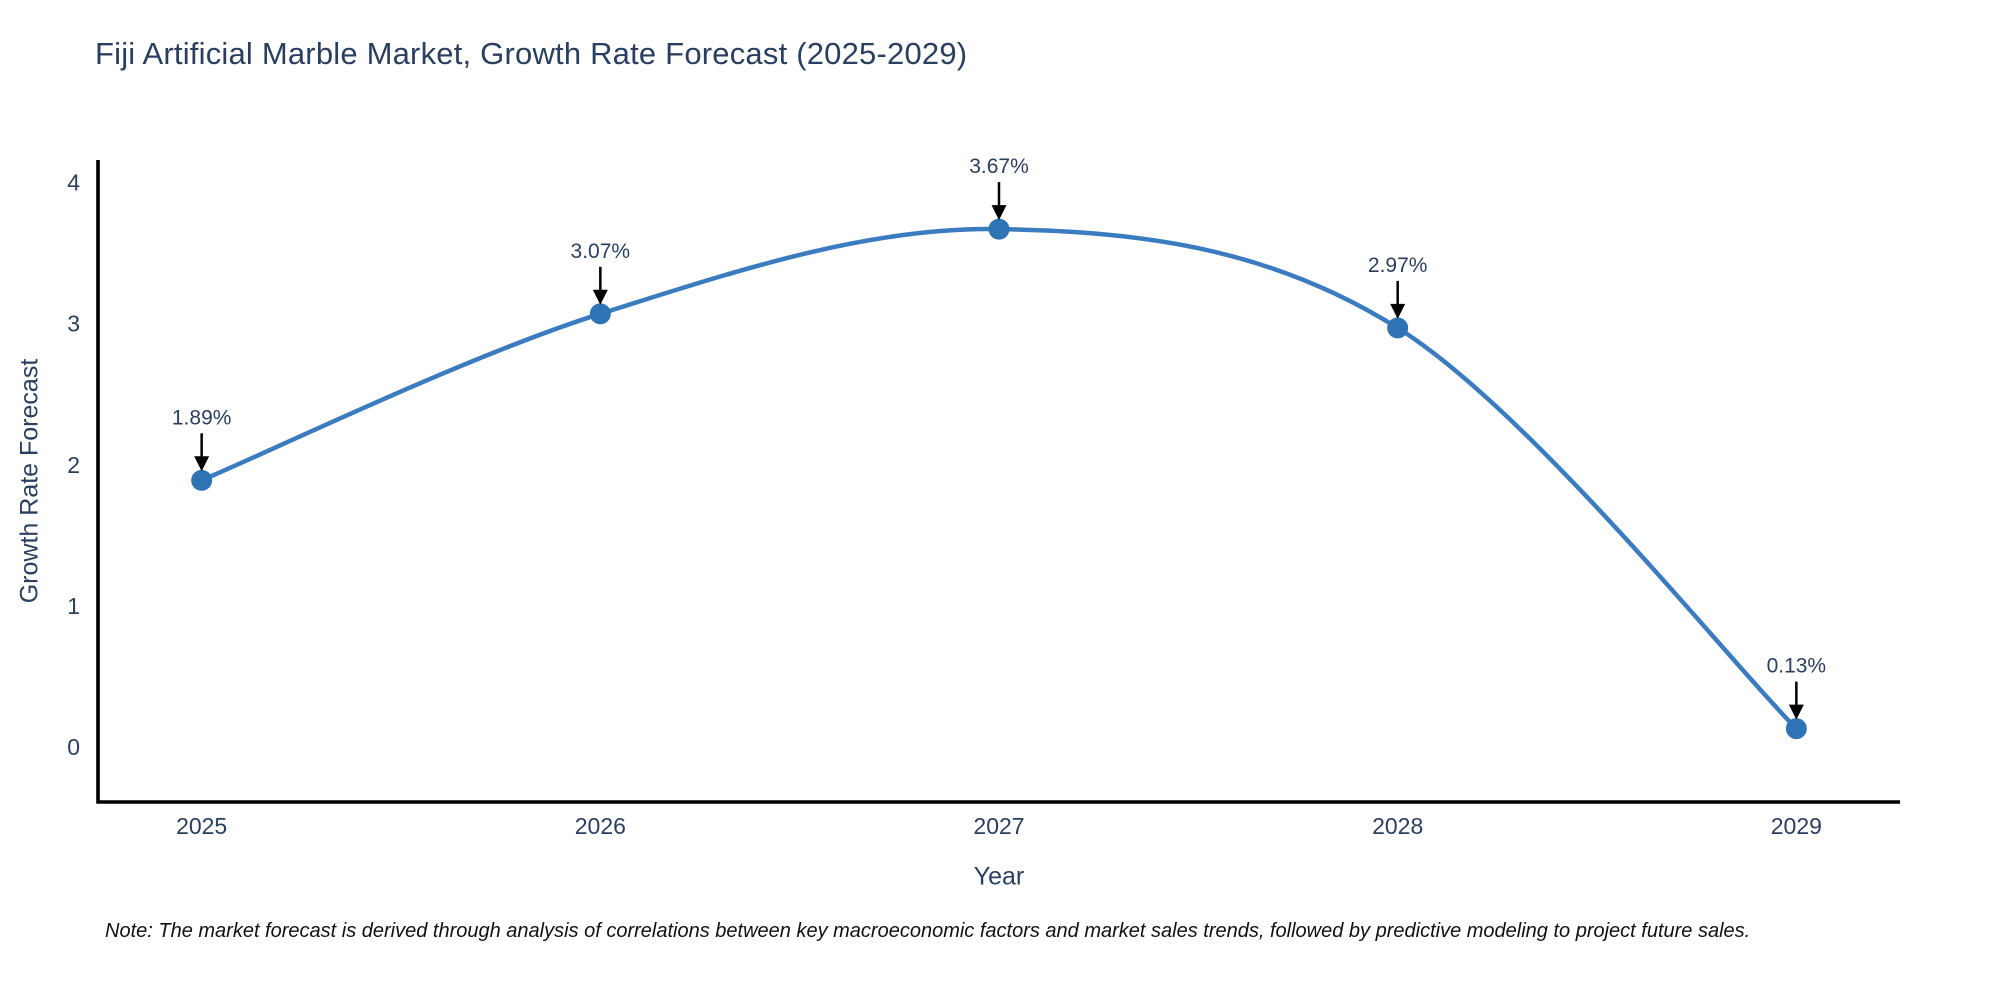 This screenshot has width=2000, height=1000. What do you see at coordinates (601, 251) in the screenshot?
I see `annotation-label: 3.07%` at bounding box center [601, 251].